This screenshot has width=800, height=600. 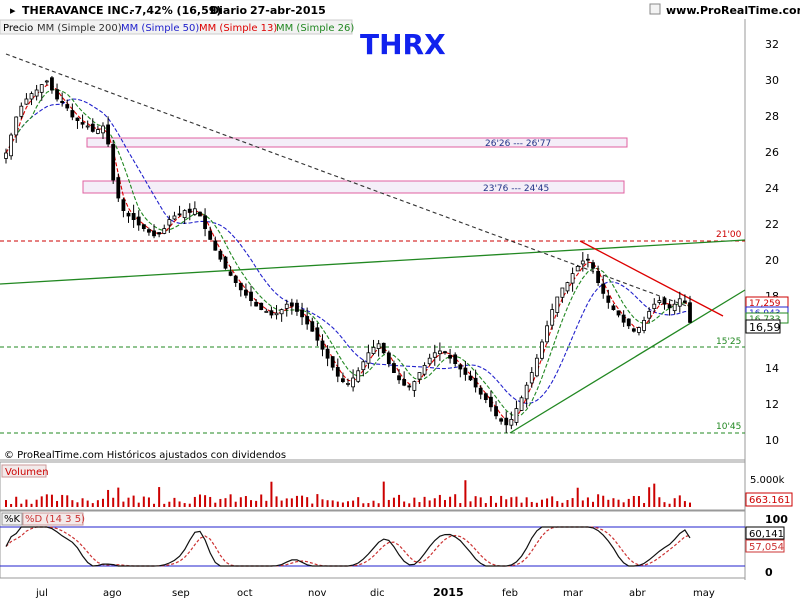 I want to click on volume-value-box, so click(x=769, y=499).